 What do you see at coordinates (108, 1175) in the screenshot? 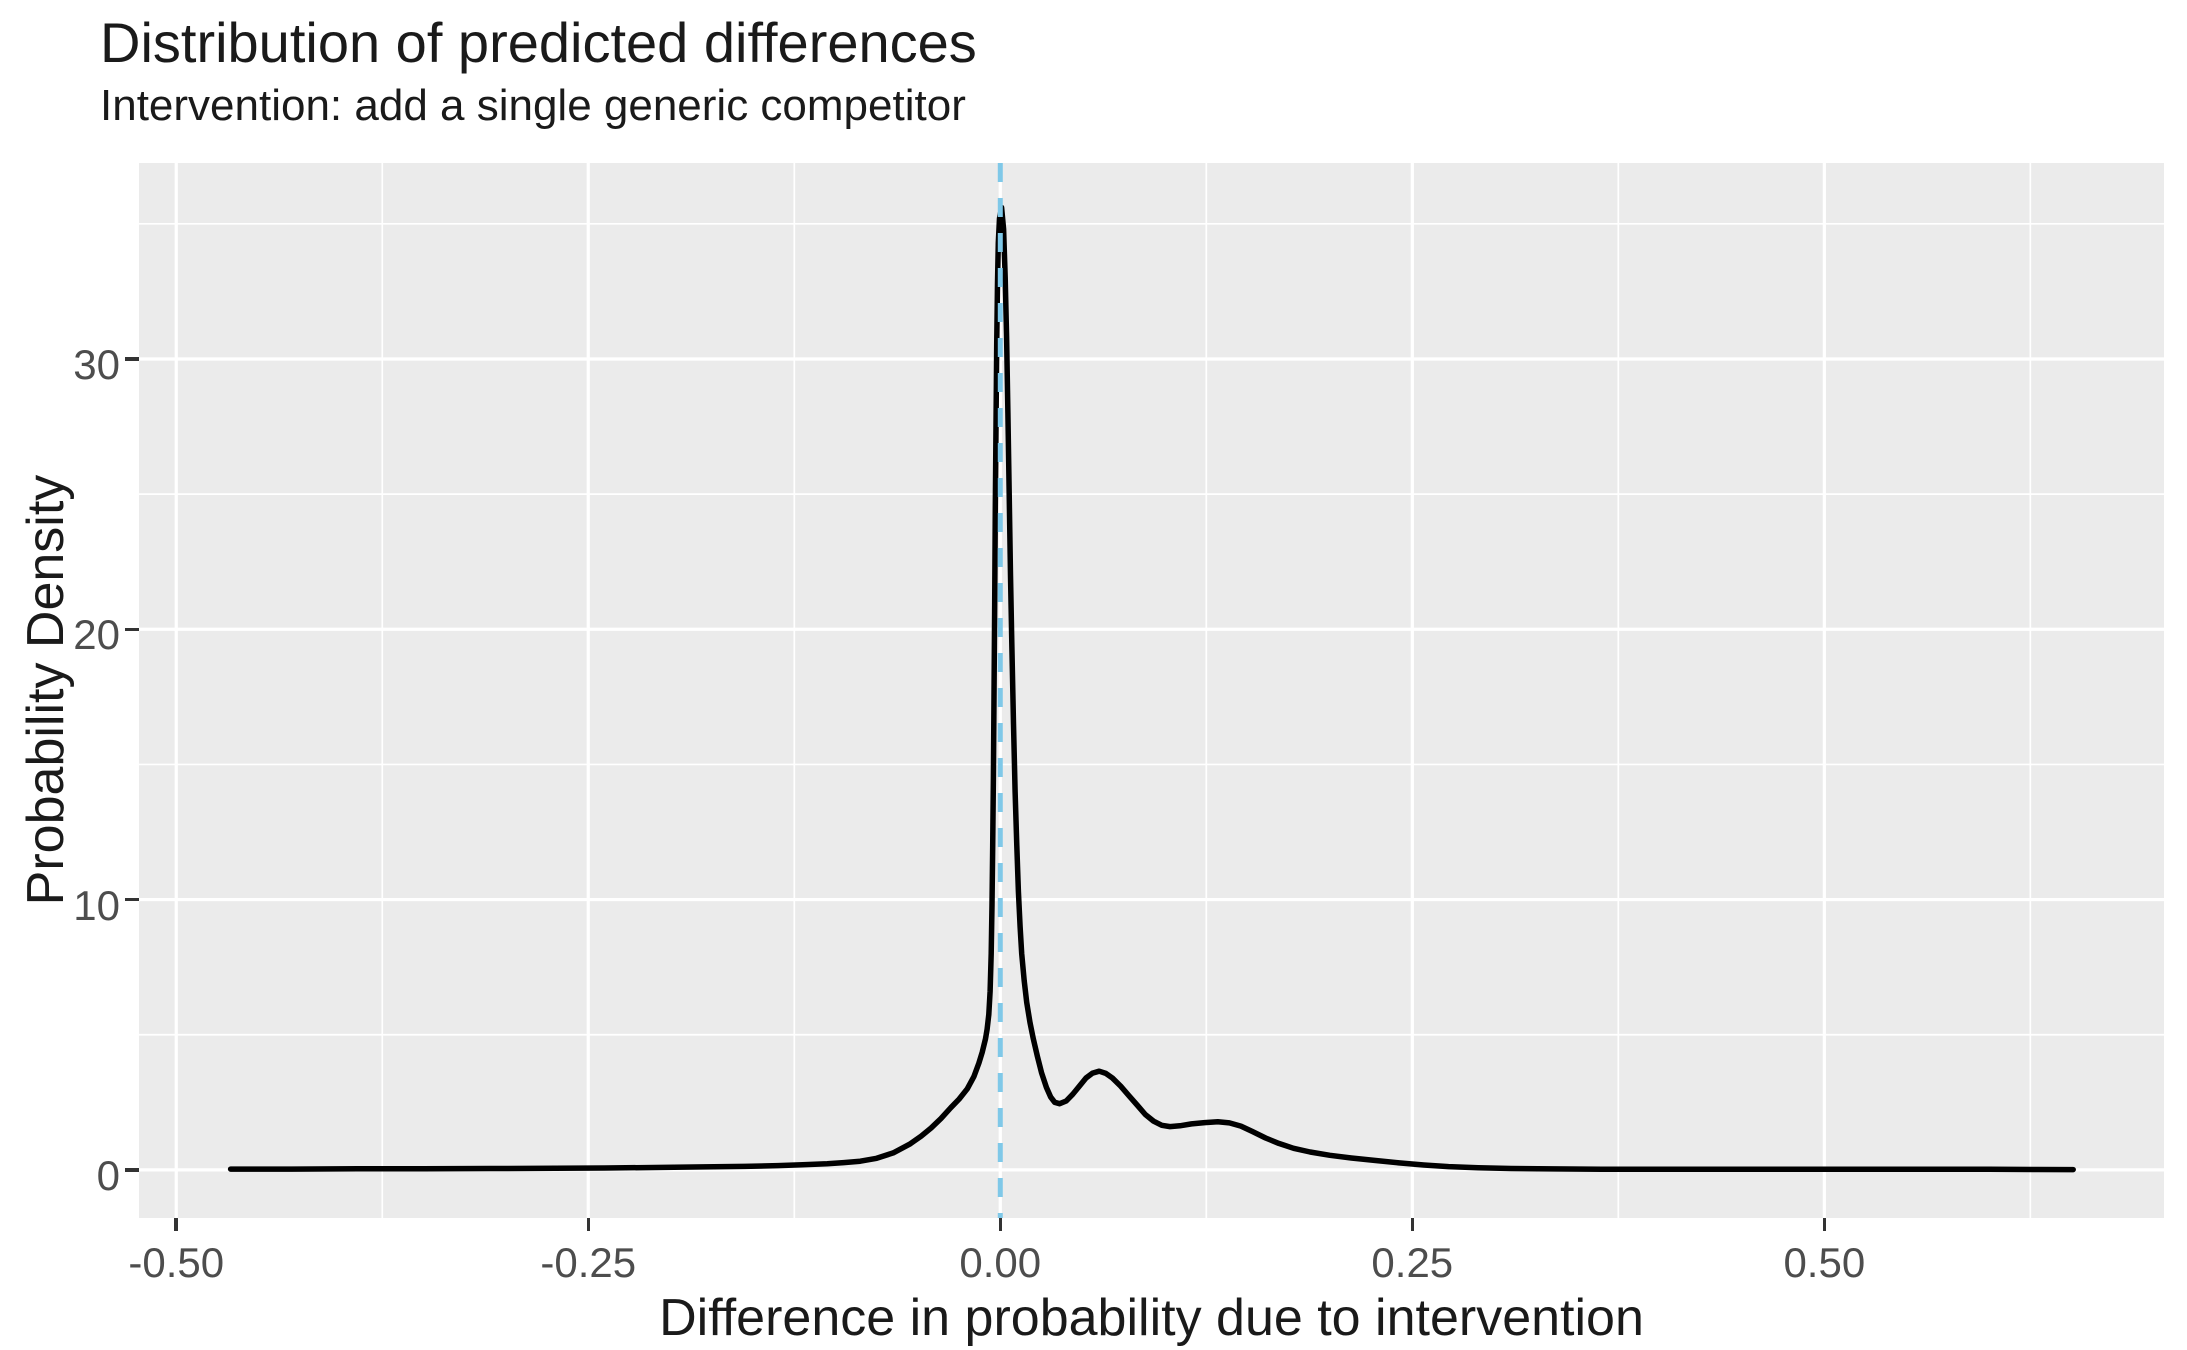
I see `y-tick-label: 0` at bounding box center [108, 1175].